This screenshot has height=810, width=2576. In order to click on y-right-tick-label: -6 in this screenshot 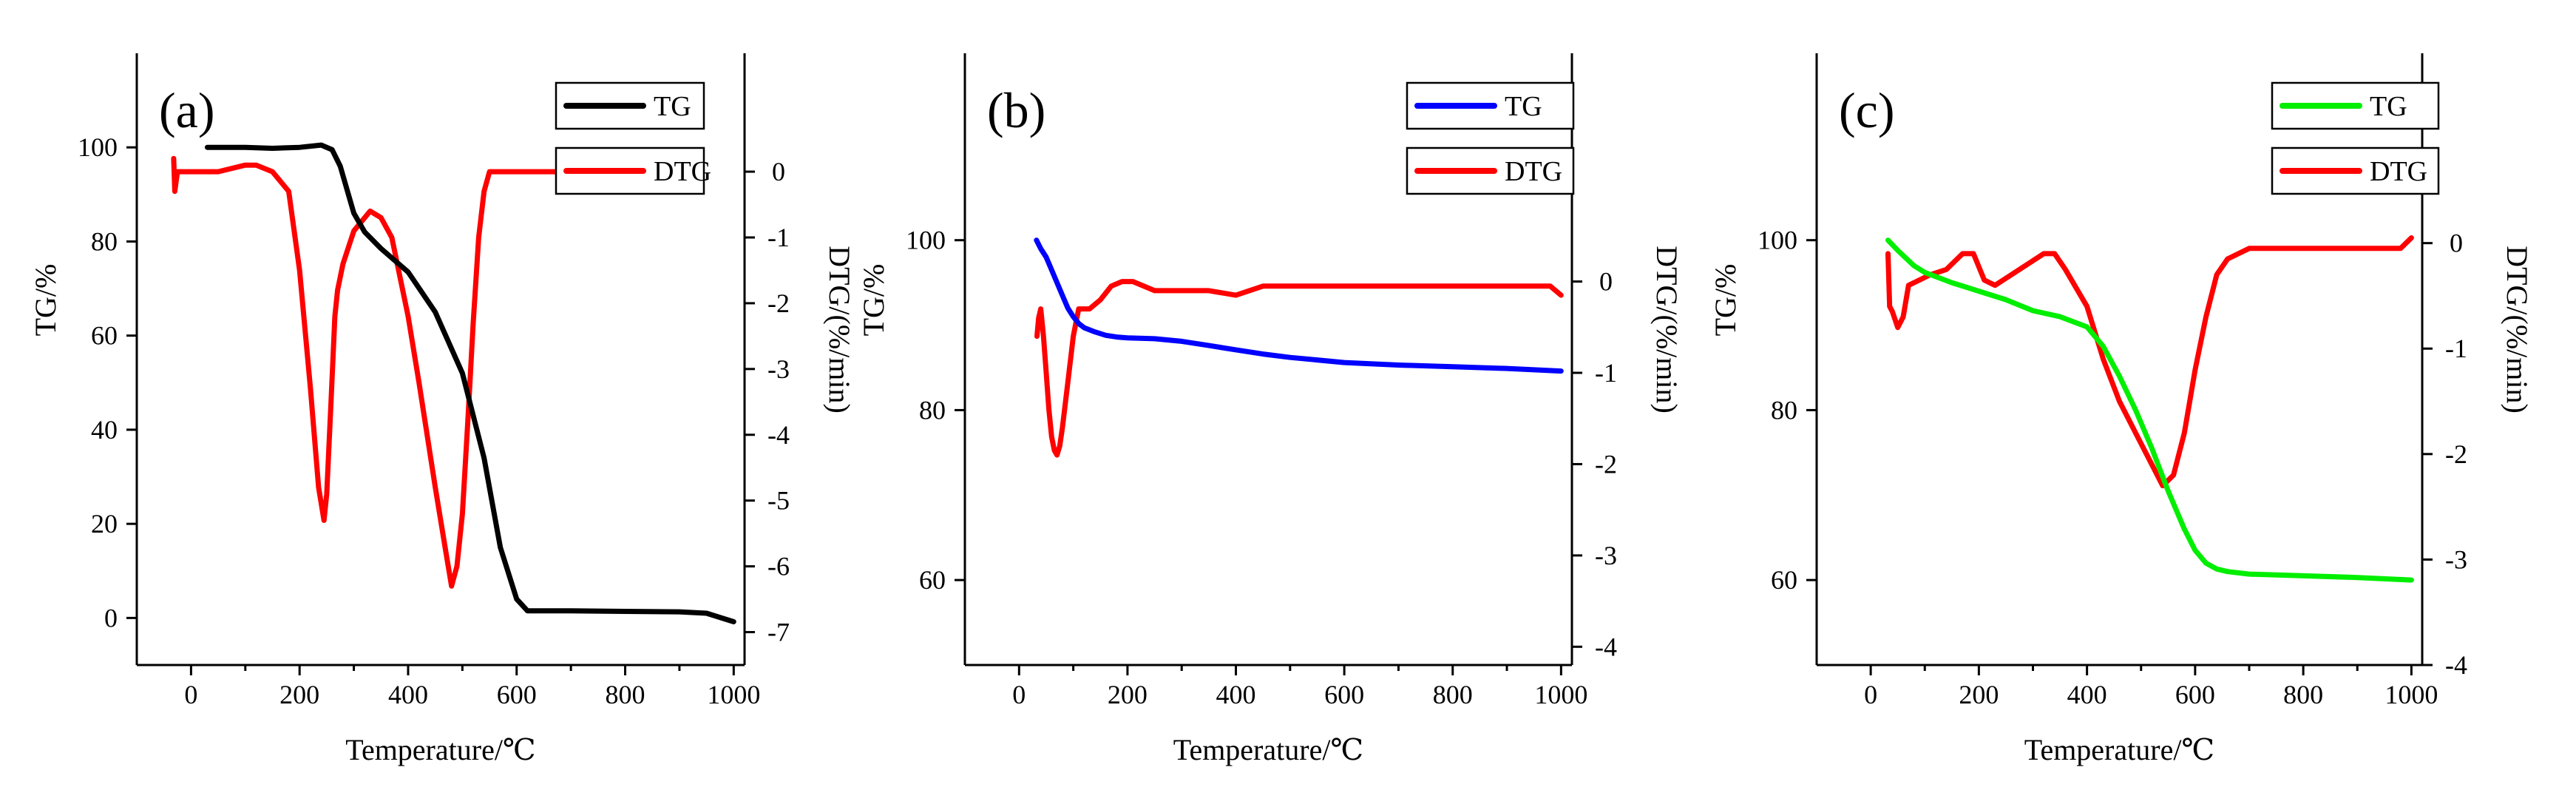, I will do `click(778, 566)`.